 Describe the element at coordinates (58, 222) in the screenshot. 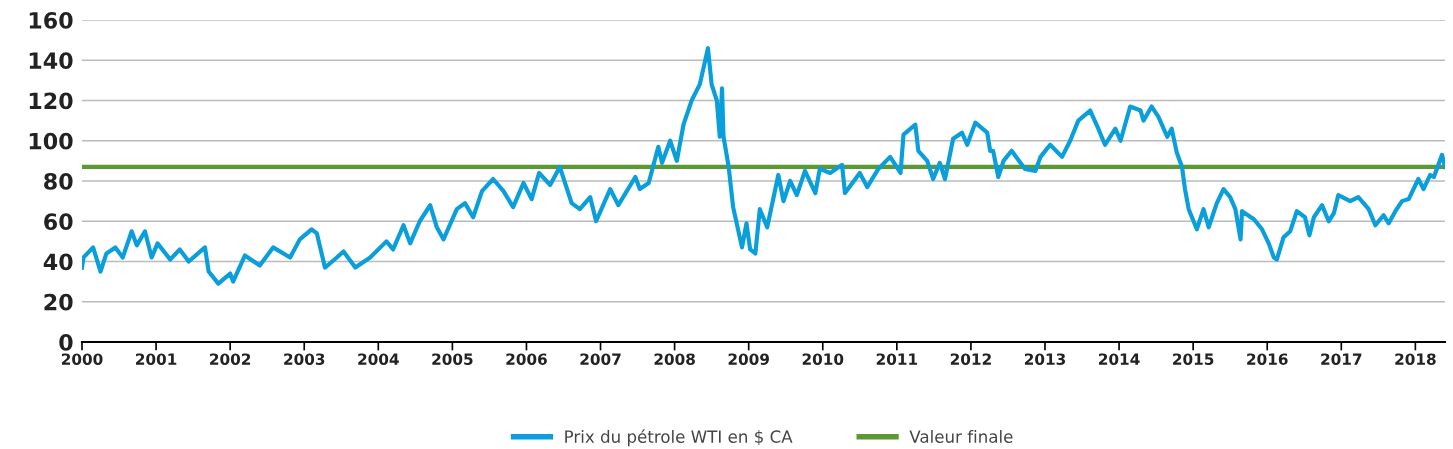

I see `y-tick-label: 60` at that location.